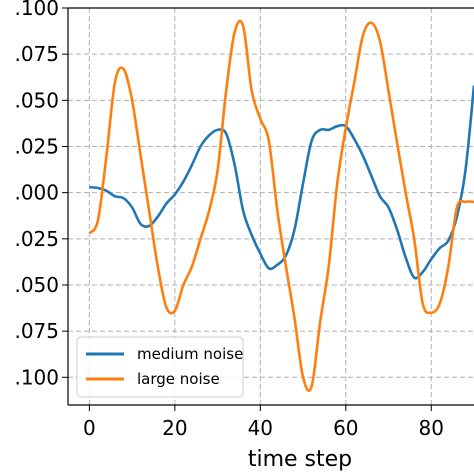 The image size is (474, 474). Describe the element at coordinates (345, 428) in the screenshot. I see `x-tick-label: 60` at that location.